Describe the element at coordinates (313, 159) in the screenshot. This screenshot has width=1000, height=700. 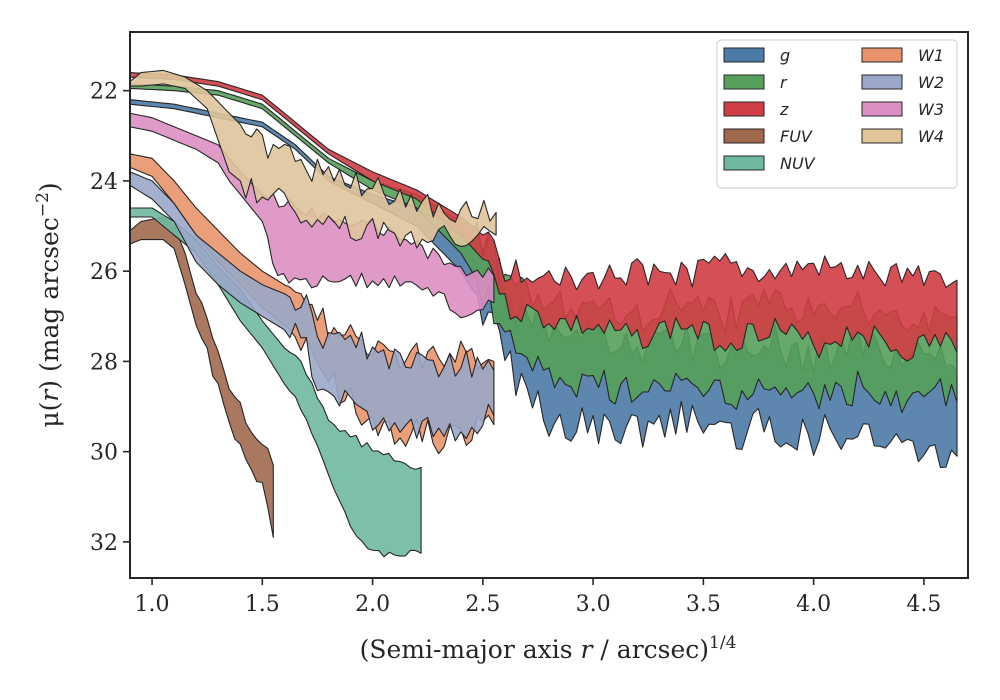
I see `band-w4` at that location.